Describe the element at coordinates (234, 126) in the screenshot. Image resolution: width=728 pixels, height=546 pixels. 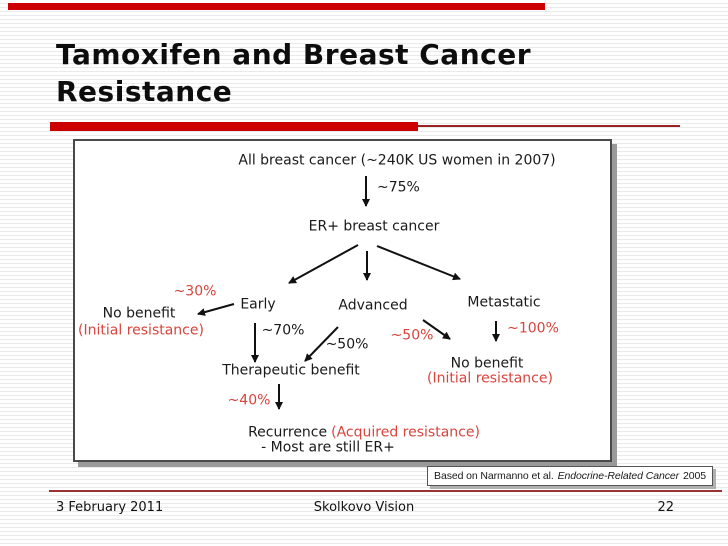
I see `title-underline-thick` at that location.